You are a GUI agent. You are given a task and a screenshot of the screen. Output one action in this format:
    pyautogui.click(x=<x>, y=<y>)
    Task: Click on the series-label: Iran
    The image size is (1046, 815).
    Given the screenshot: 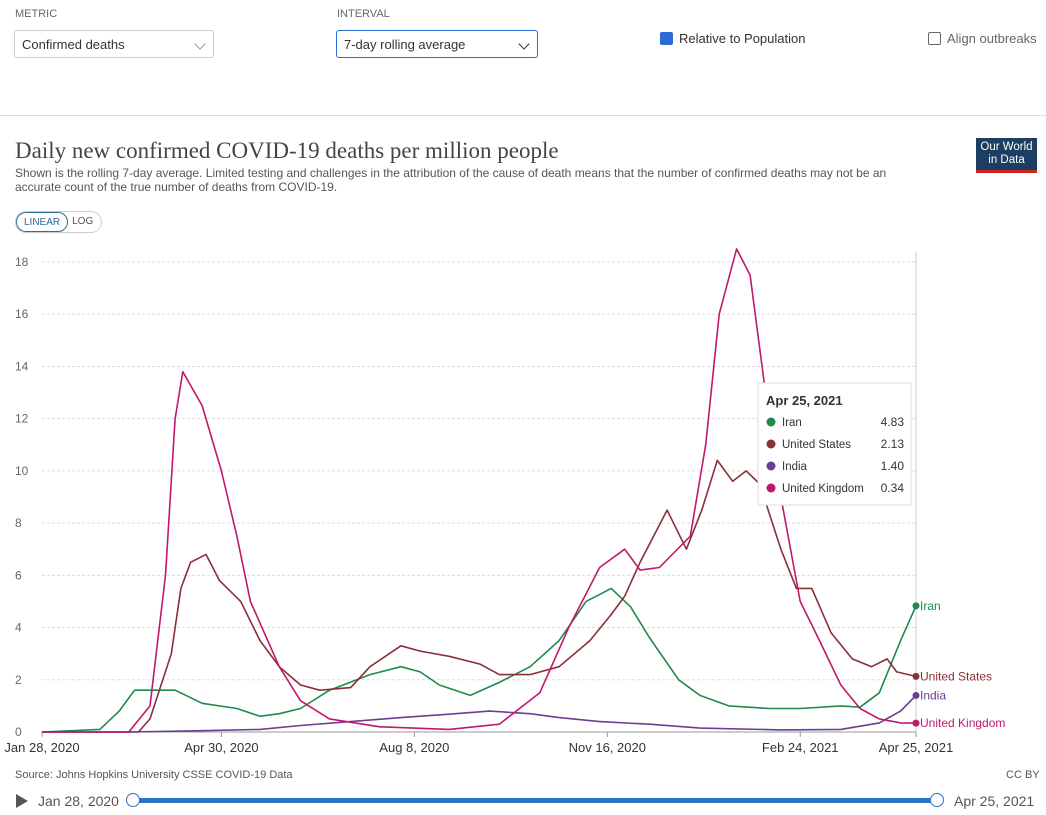 What is the action you would take?
    pyautogui.click(x=930, y=606)
    